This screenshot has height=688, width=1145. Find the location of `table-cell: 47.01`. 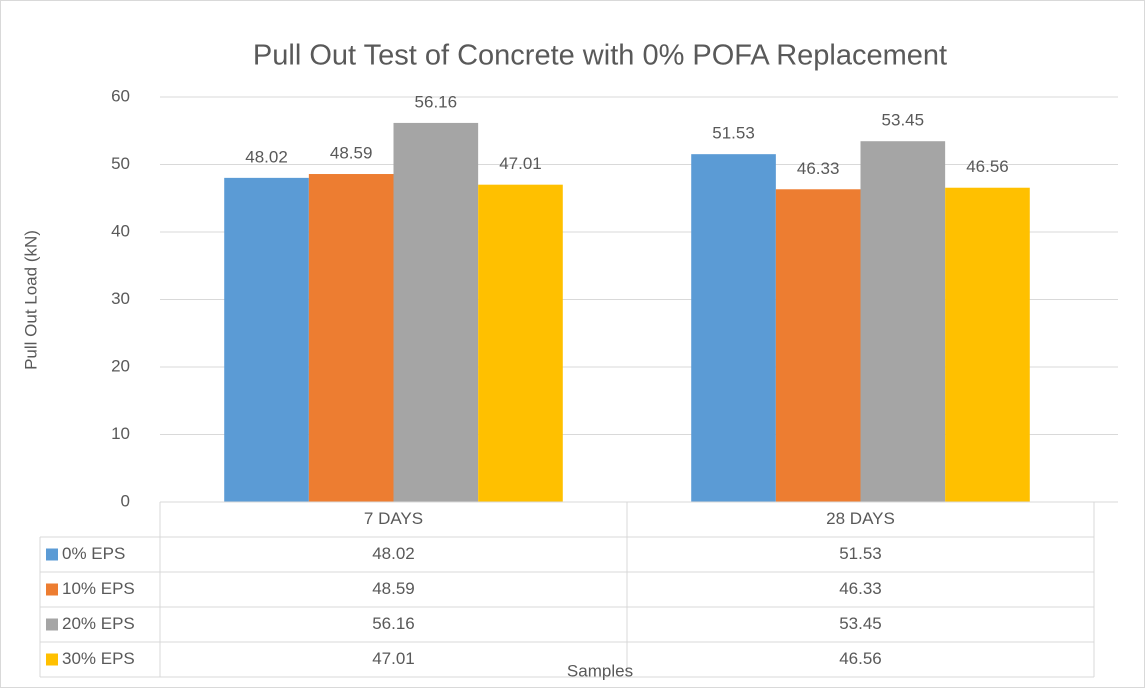

table-cell: 47.01 is located at coordinates (393, 658).